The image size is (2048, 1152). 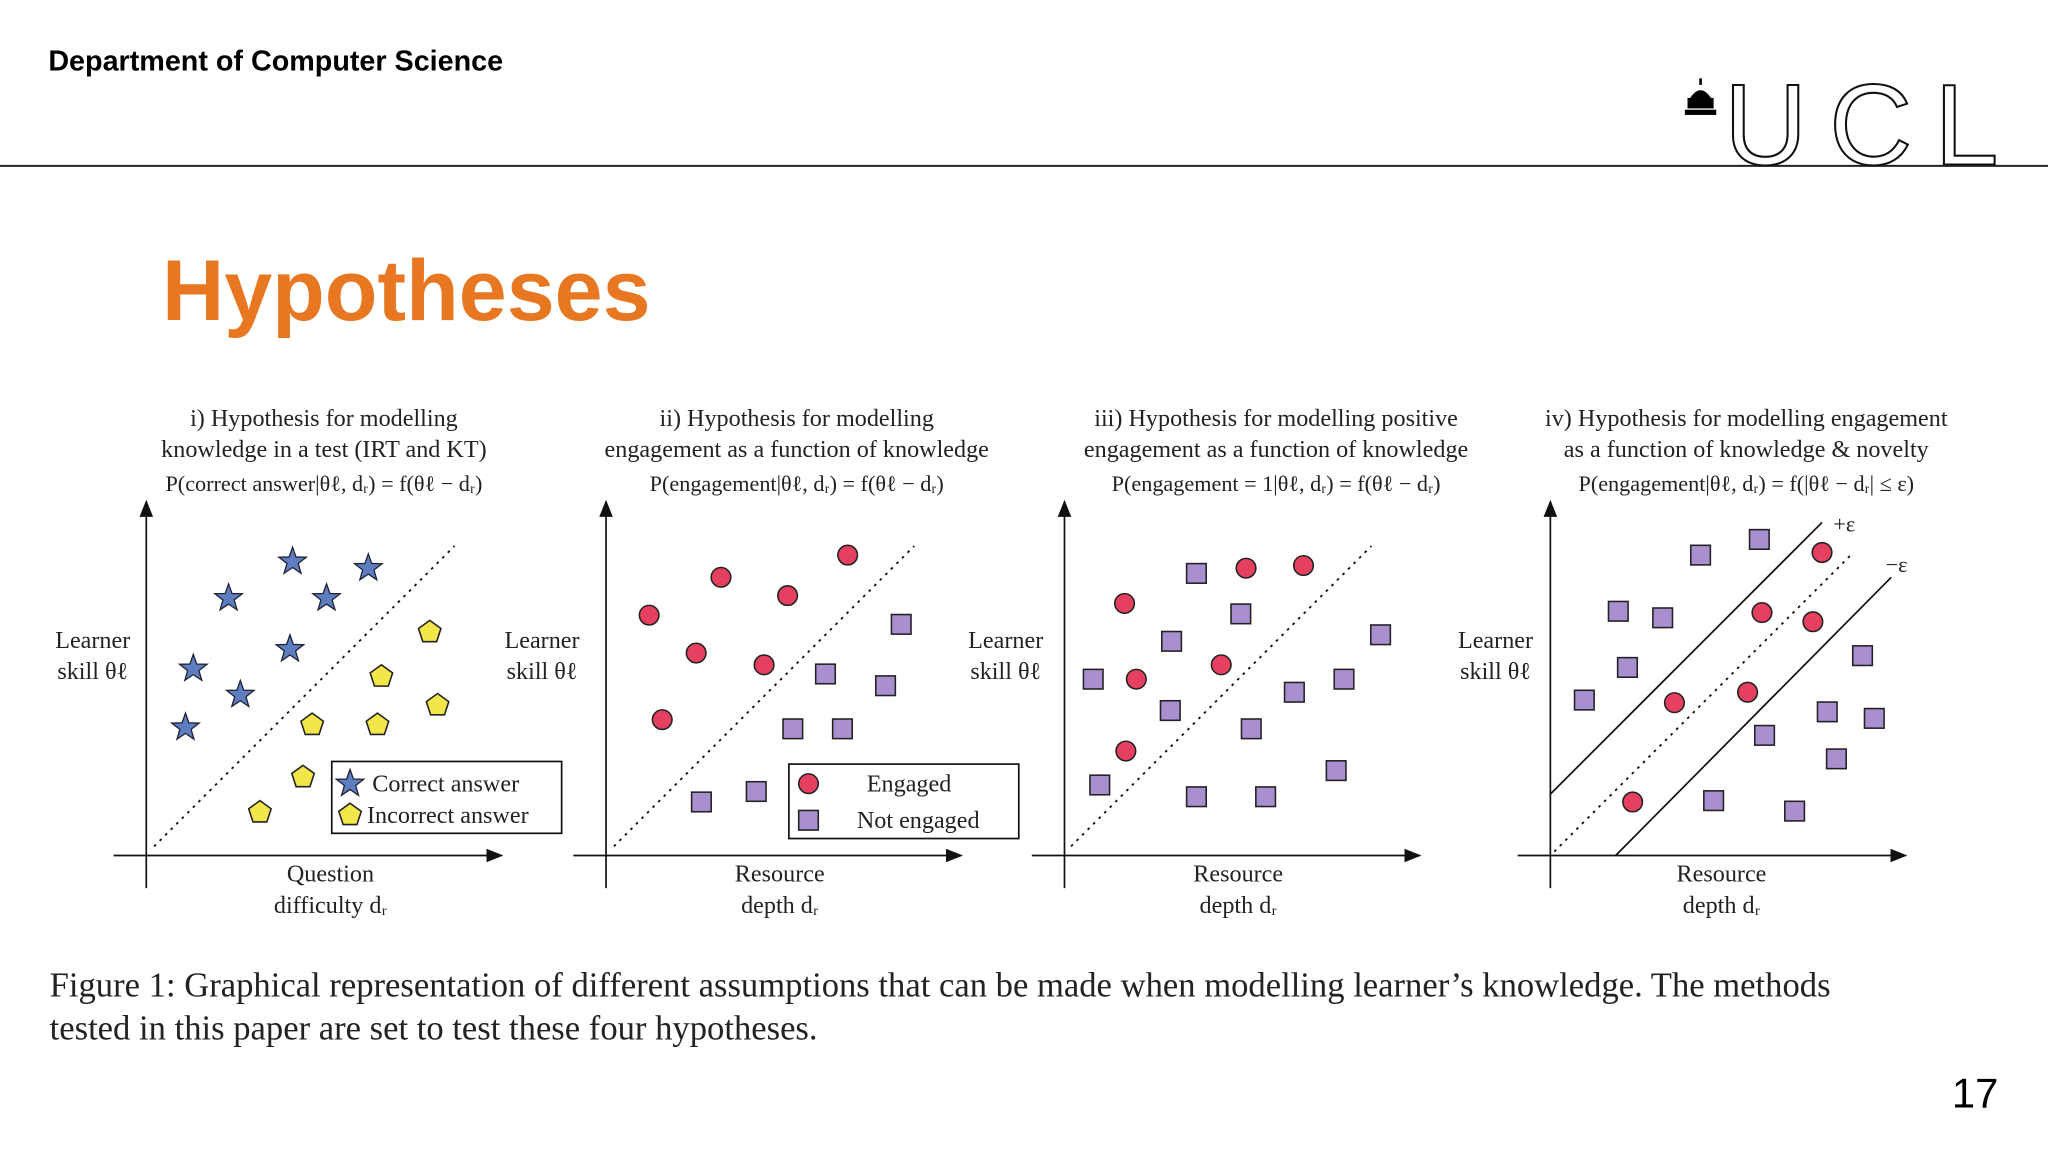 What do you see at coordinates (909, 784) in the screenshot?
I see `legend-label: Engaged` at bounding box center [909, 784].